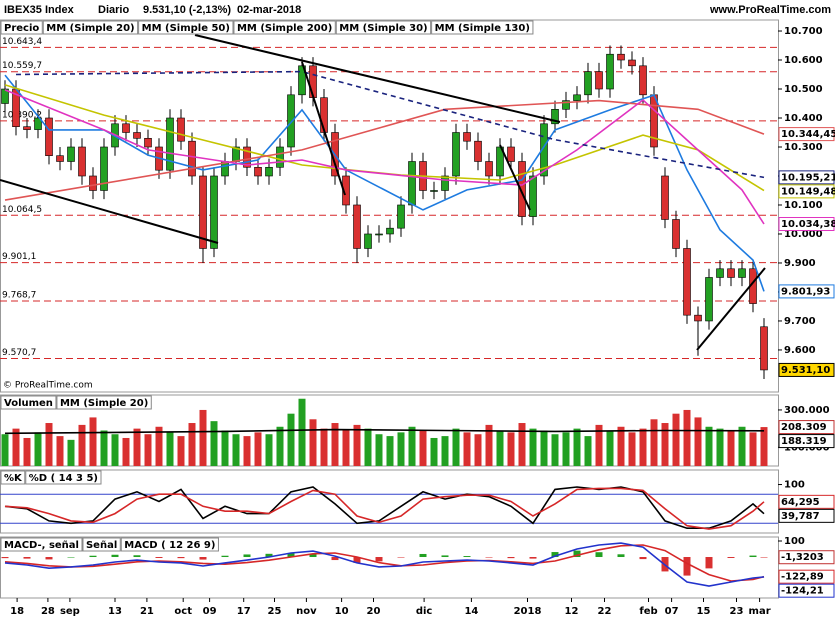 The height and width of the screenshot is (620, 835). I want to click on legend-entry: Precio, so click(21, 28).